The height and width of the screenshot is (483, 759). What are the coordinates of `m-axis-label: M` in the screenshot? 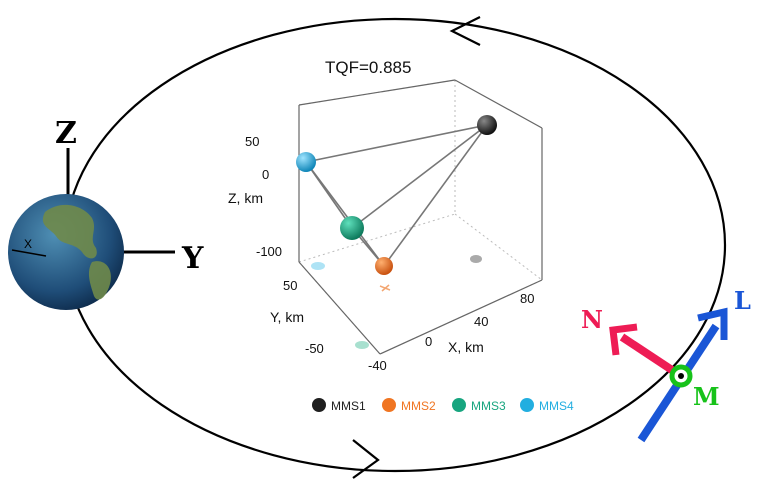 It's located at (706, 396).